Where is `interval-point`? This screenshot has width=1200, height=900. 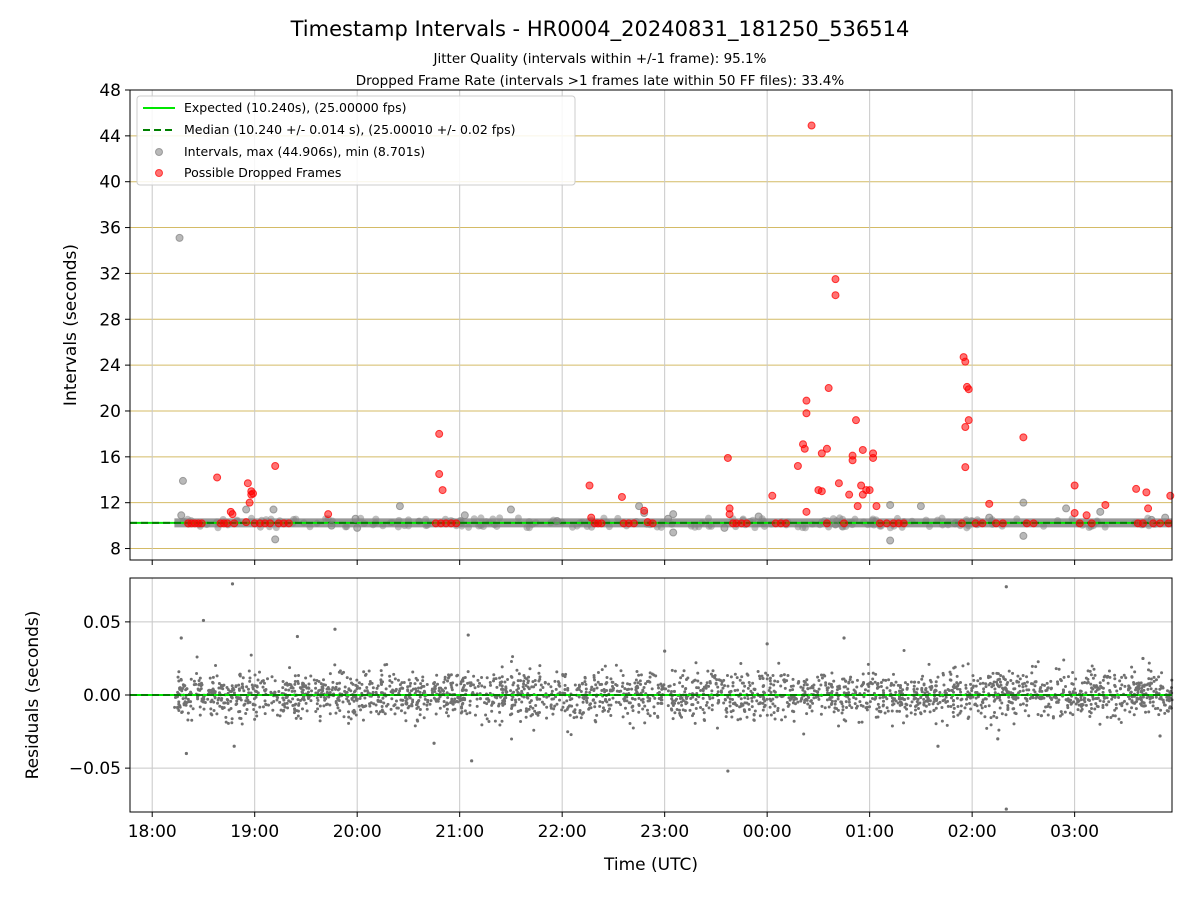 interval-point is located at coordinates (398, 527).